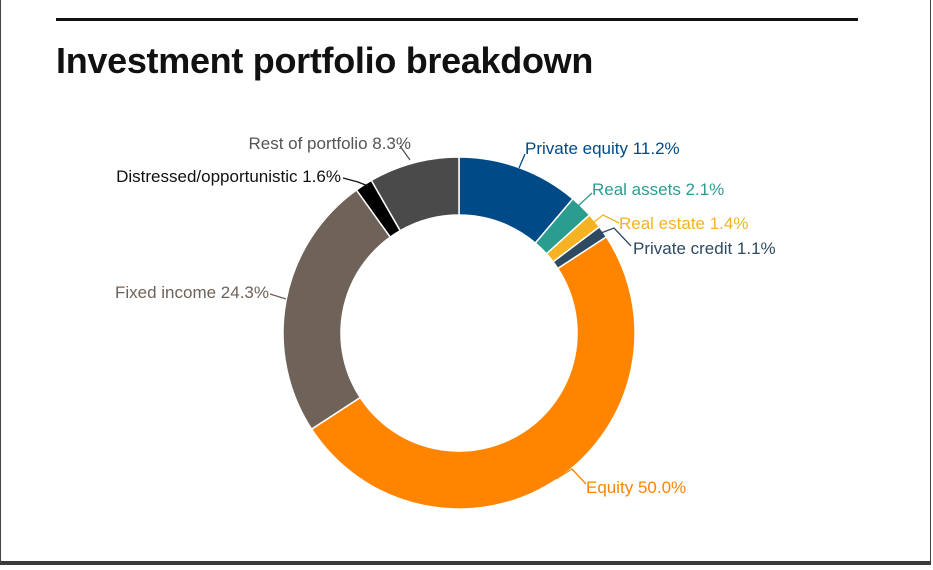 The height and width of the screenshot is (570, 933). Describe the element at coordinates (602, 148) in the screenshot. I see `label-private-equity: Private equity 11.2%` at that location.